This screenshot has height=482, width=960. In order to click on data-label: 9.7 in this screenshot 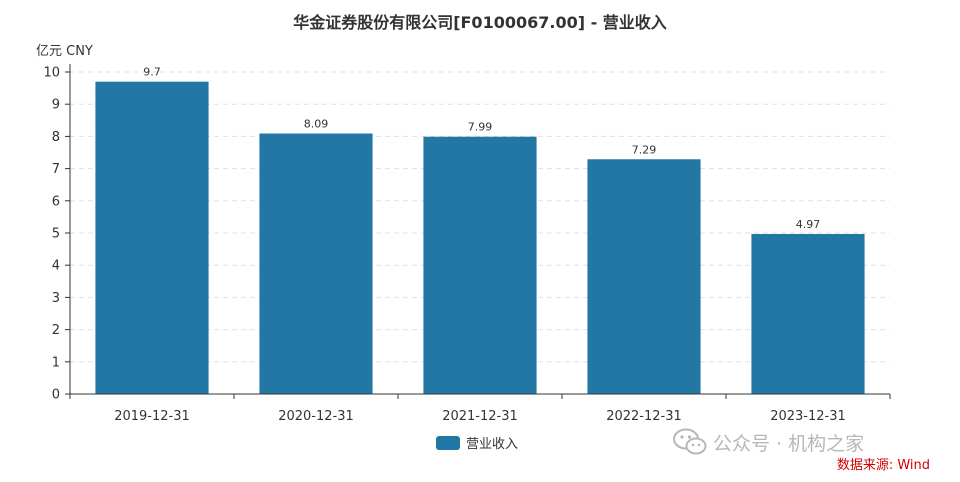, I will do `click(152, 72)`.